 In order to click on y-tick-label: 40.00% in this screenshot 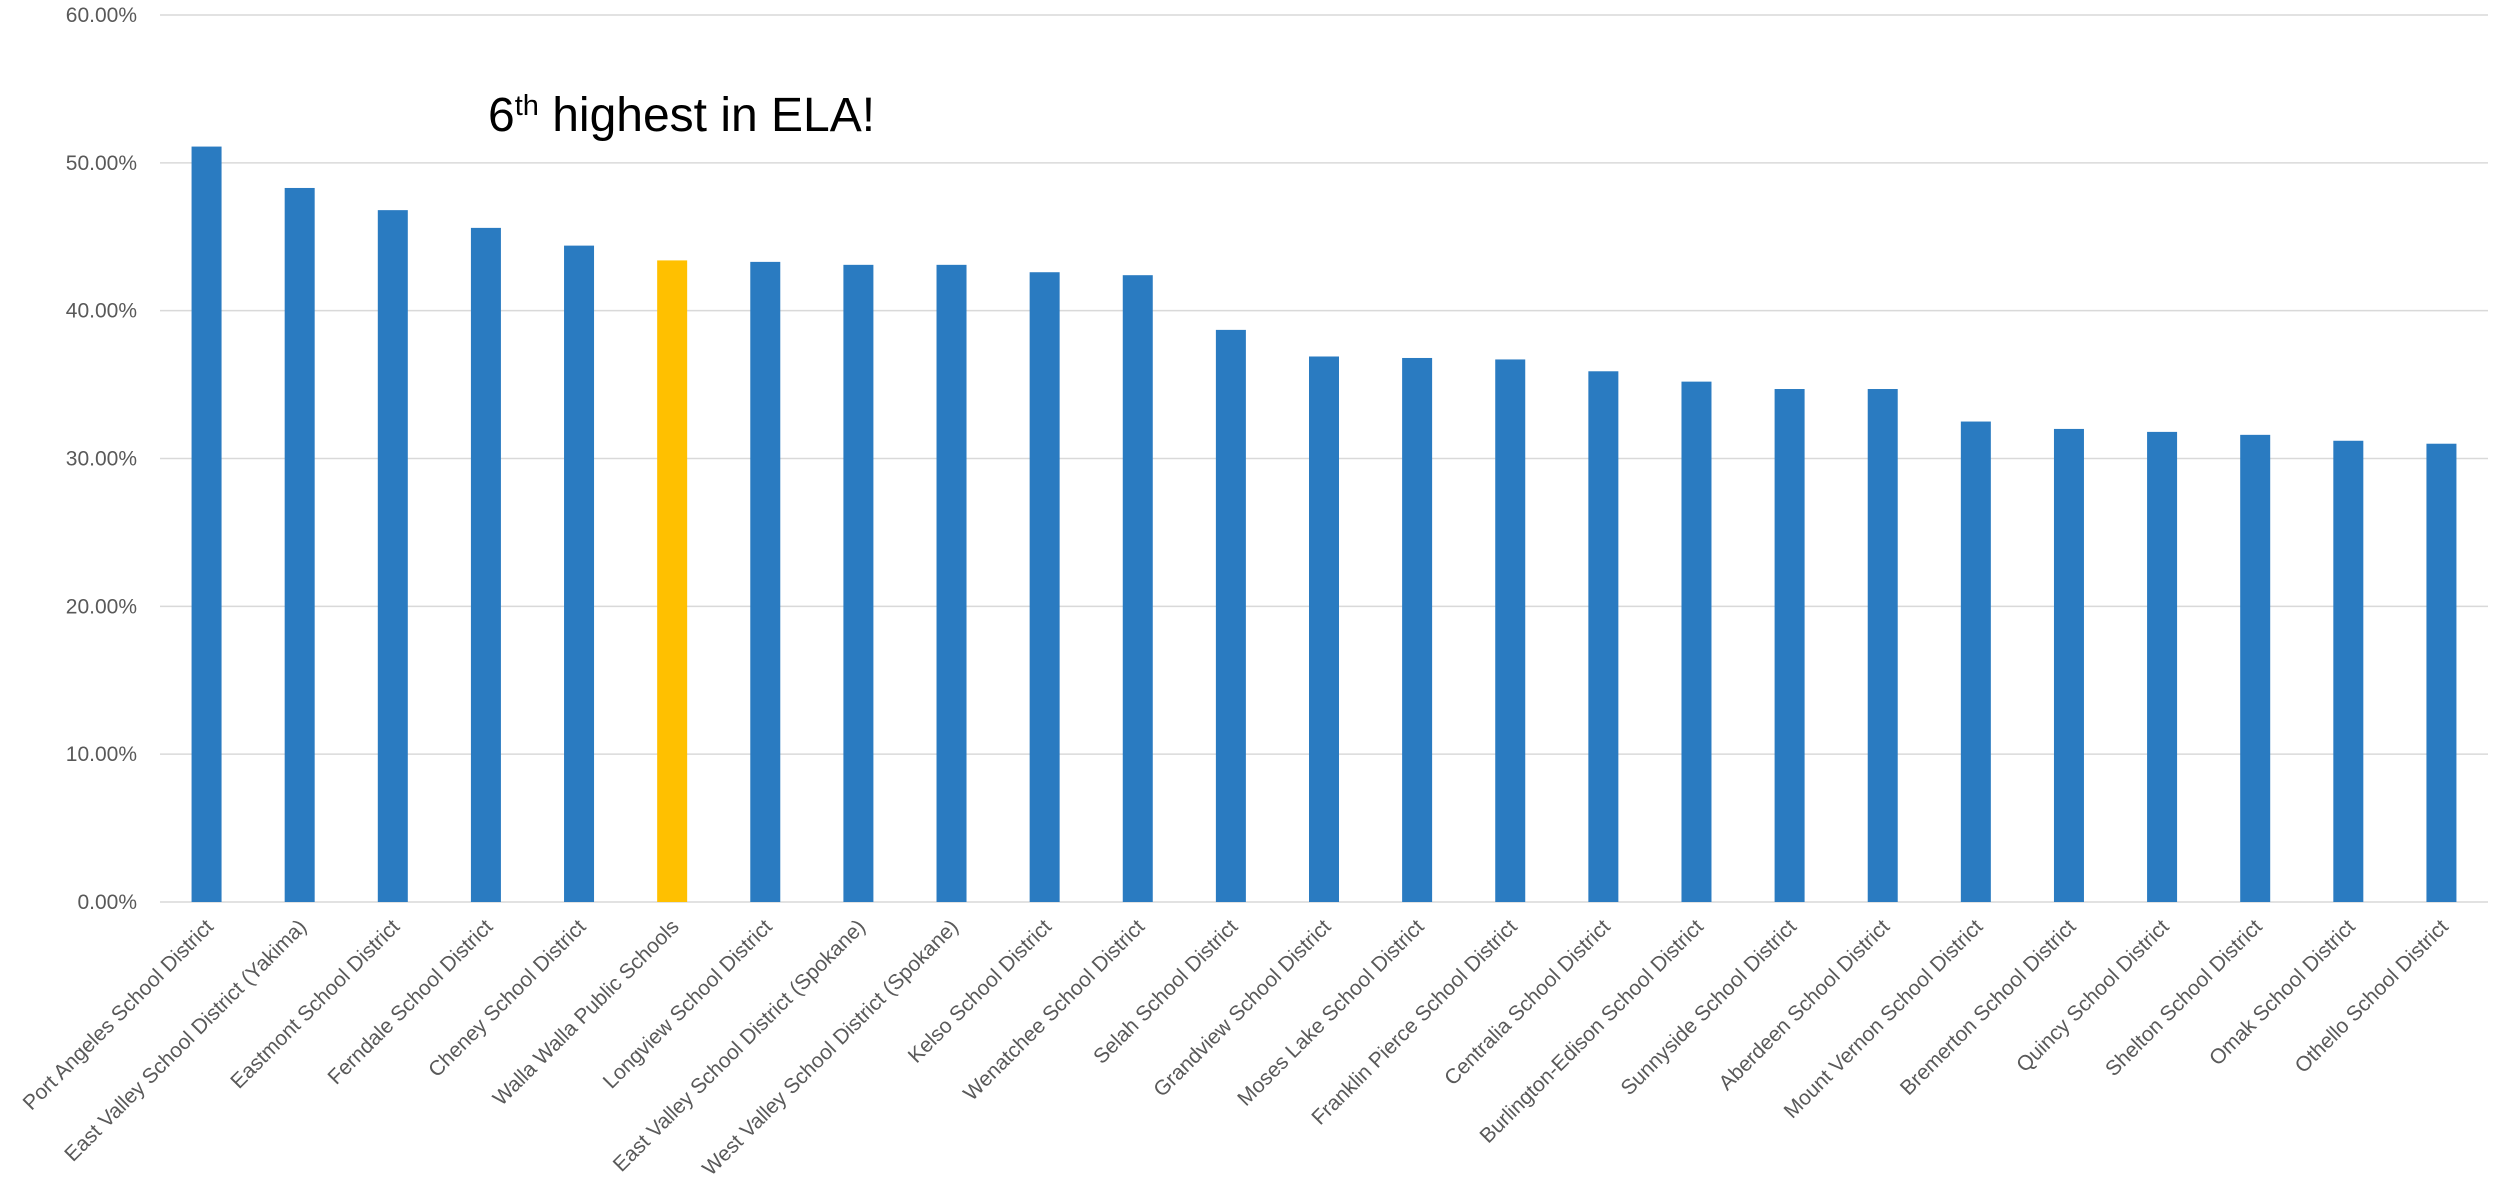, I will do `click(101, 311)`.